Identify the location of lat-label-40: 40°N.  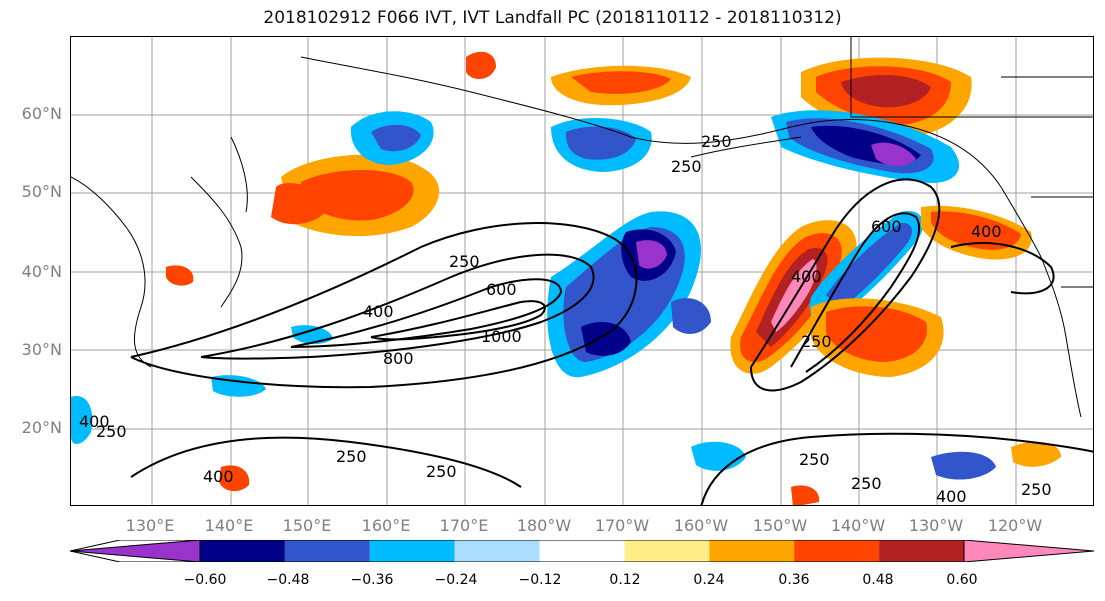
(41, 271).